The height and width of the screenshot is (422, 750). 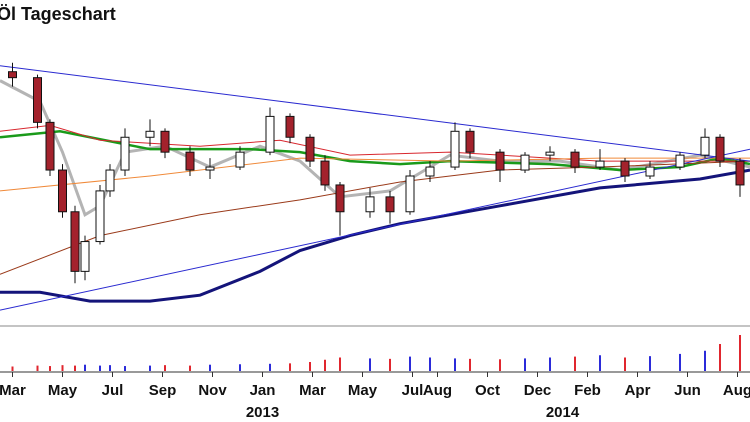 What do you see at coordinates (262, 412) in the screenshot?
I see `year-label: 2013` at bounding box center [262, 412].